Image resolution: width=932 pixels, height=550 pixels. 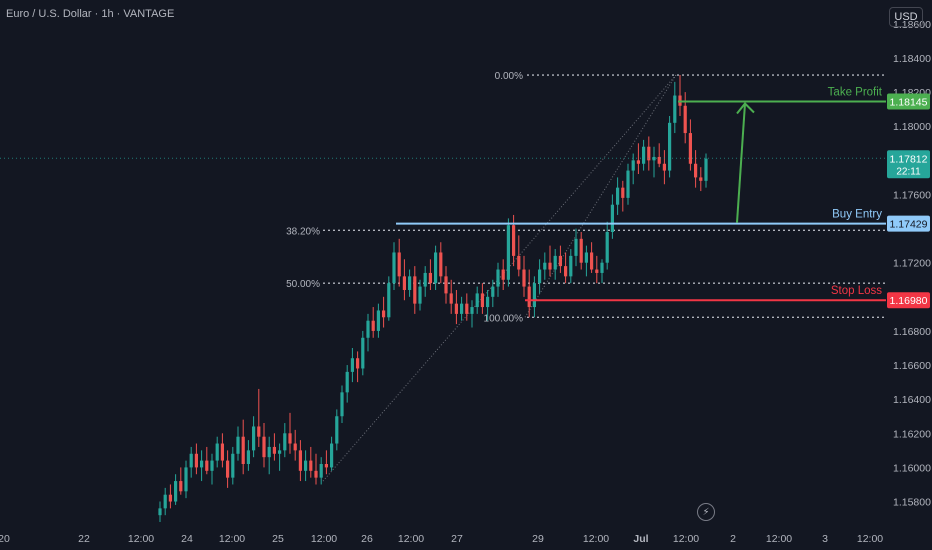 I want to click on target-arrow-shaft, so click(x=741, y=163).